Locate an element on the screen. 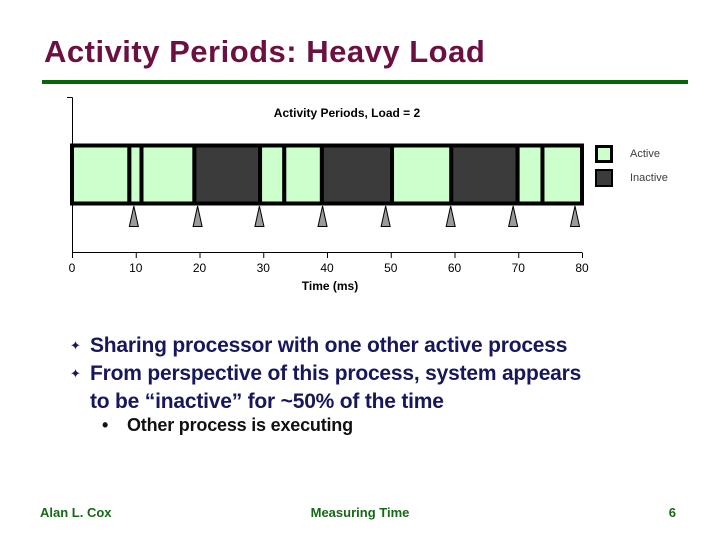 This screenshot has height=540, width=720. sub-bullet-text: Other process is executing is located at coordinates (240, 425).